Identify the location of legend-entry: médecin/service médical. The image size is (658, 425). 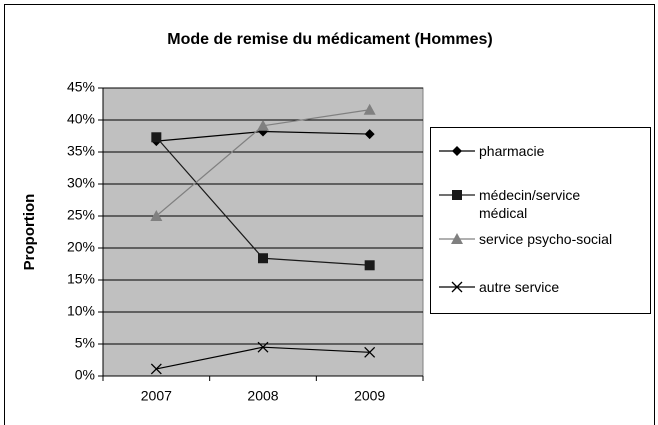
(534, 204).